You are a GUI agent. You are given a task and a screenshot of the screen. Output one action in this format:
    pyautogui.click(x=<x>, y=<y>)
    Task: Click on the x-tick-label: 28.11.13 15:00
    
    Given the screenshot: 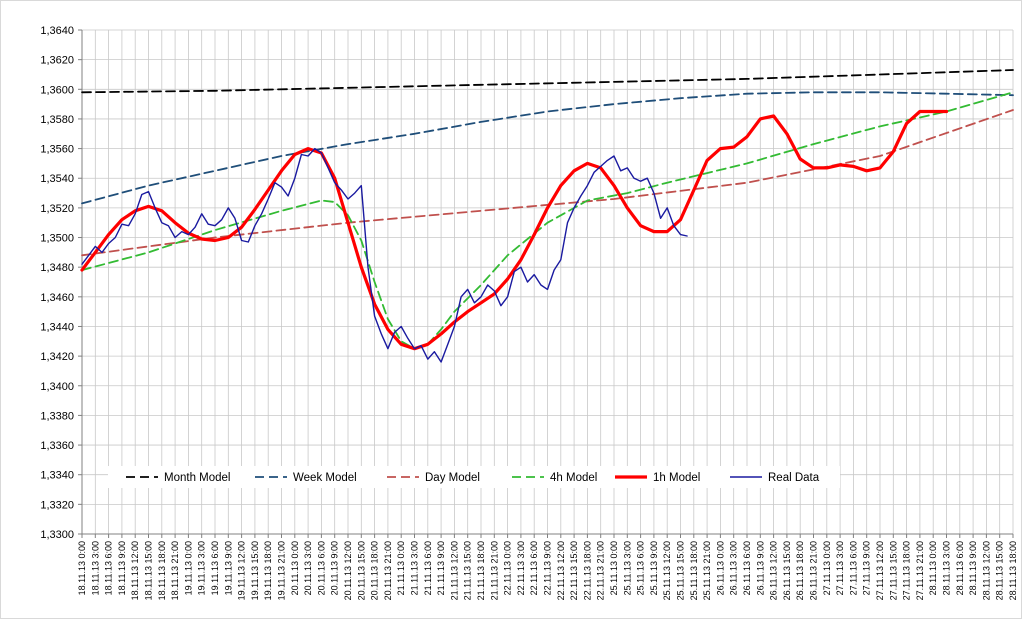 What is the action you would take?
    pyautogui.click(x=1000, y=570)
    